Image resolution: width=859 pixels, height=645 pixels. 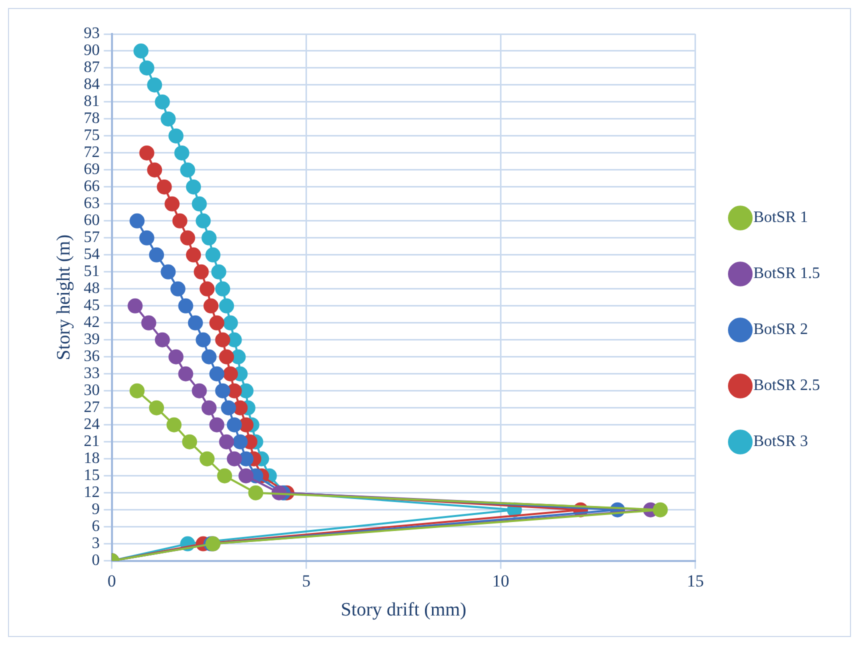 I want to click on y-tick-label: 27, so click(x=92, y=407).